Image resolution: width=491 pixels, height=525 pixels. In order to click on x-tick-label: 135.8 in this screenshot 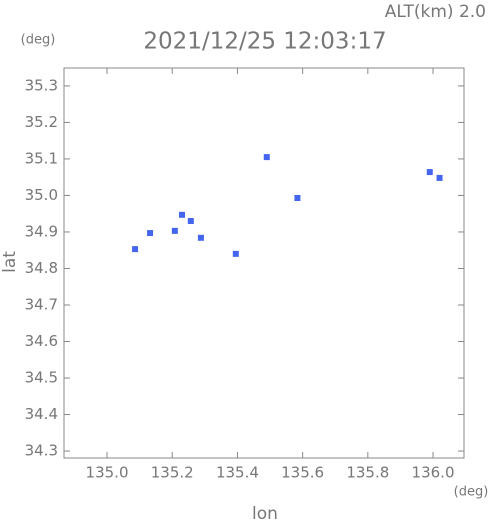, I will do `click(367, 473)`.